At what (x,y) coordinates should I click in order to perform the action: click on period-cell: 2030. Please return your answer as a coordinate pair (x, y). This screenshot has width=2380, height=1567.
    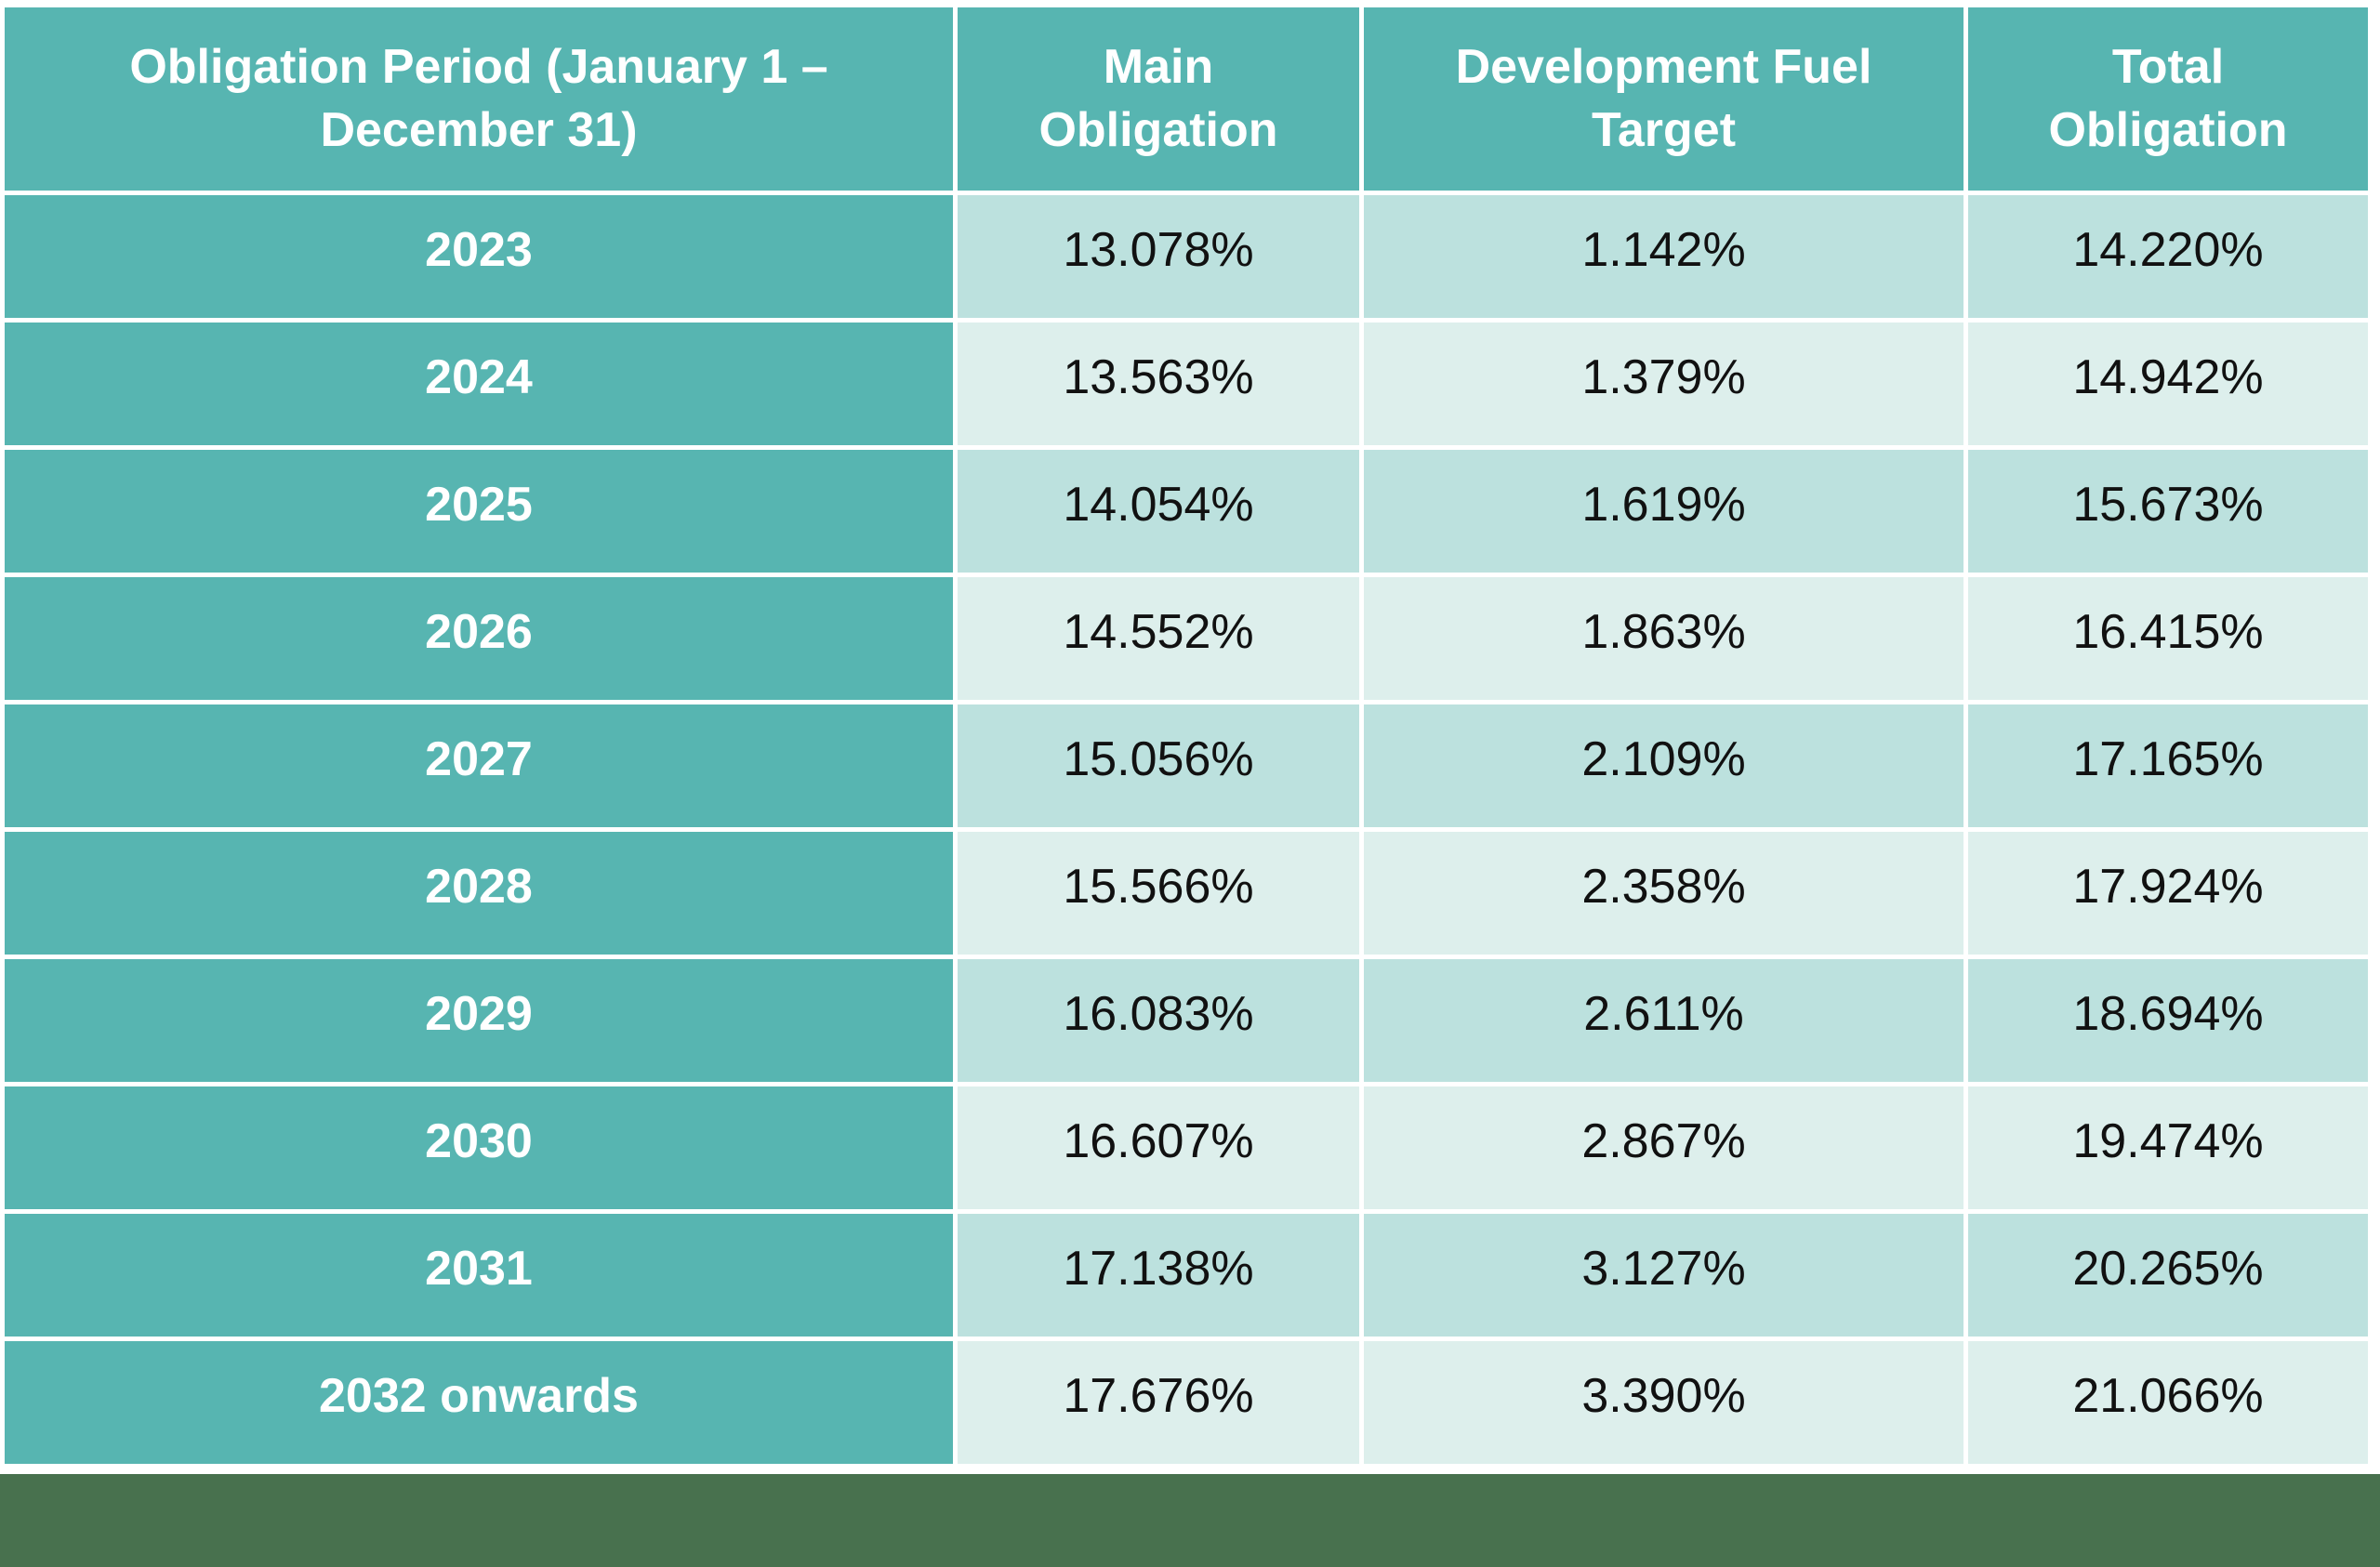
    Looking at the image, I should click on (479, 1147).